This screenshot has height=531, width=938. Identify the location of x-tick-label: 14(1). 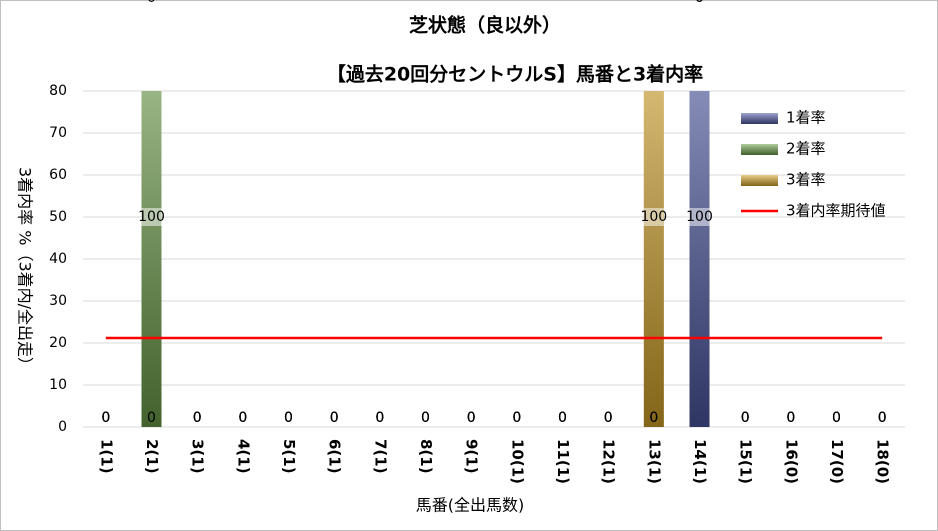
(700, 461).